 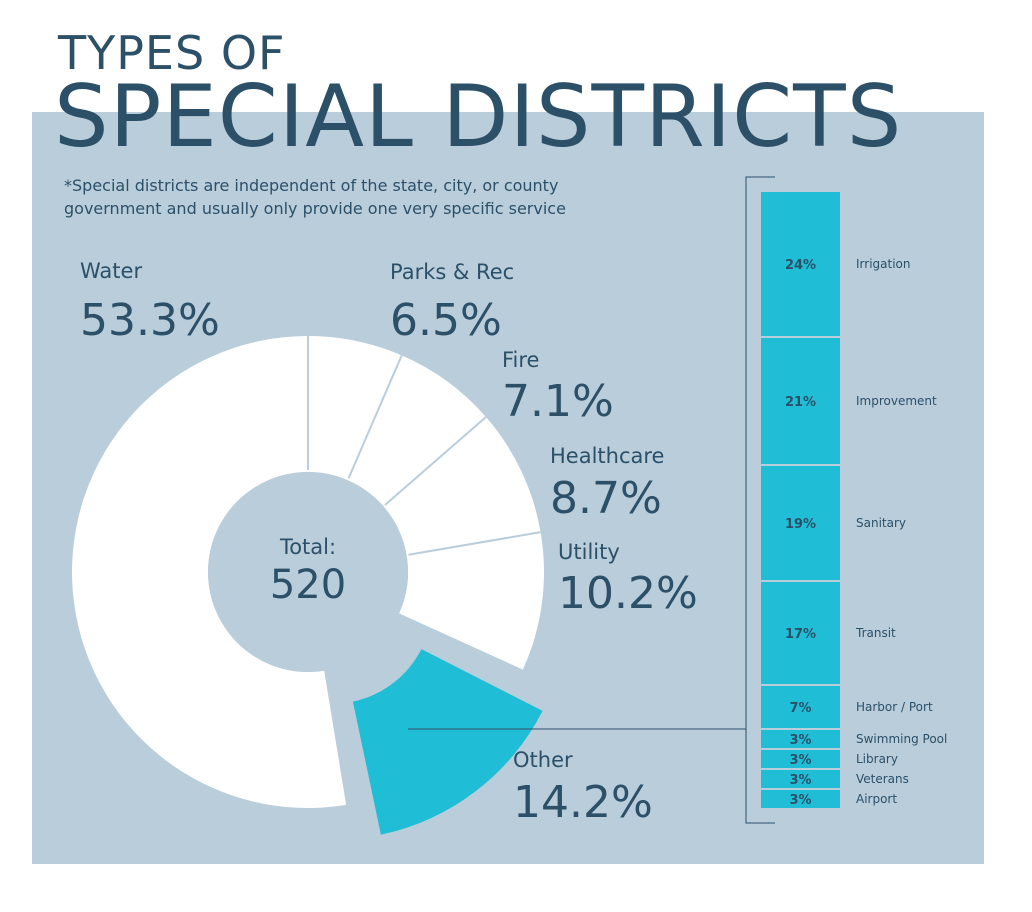 What do you see at coordinates (589, 552) in the screenshot?
I see `pie-label-utility: Utility` at bounding box center [589, 552].